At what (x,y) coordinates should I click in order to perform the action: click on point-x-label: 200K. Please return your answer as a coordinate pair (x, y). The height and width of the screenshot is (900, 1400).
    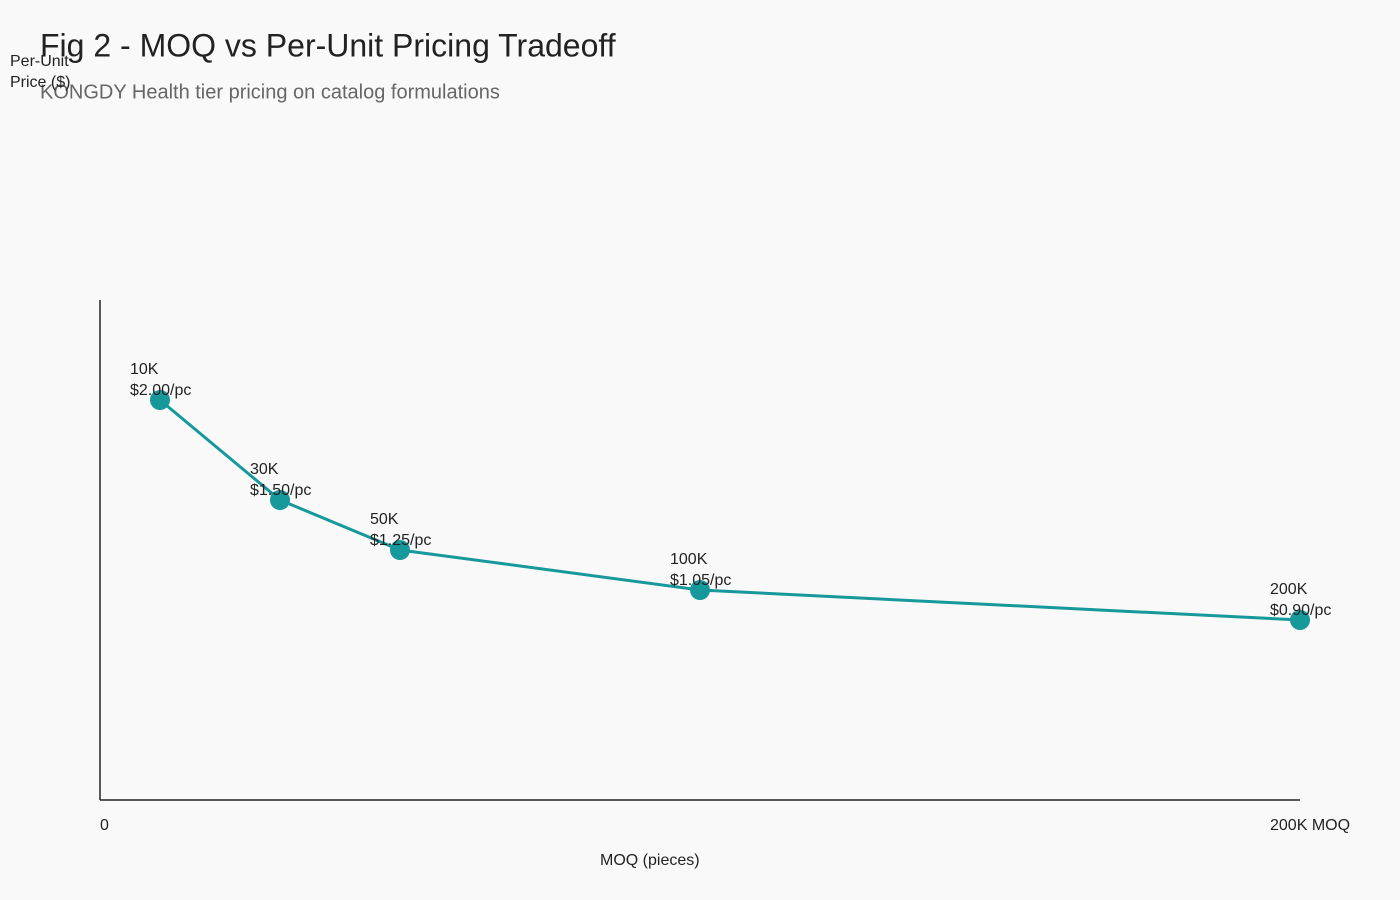
    Looking at the image, I should click on (1289, 589).